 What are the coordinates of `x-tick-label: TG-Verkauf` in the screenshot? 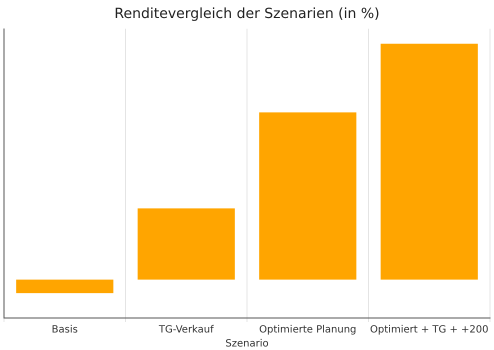 It's located at (186, 330).